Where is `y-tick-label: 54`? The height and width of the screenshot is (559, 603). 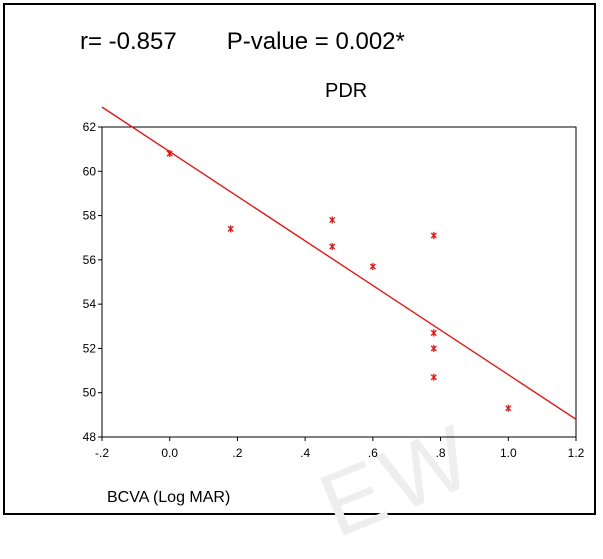
y-tick-label: 54 is located at coordinates (90, 304).